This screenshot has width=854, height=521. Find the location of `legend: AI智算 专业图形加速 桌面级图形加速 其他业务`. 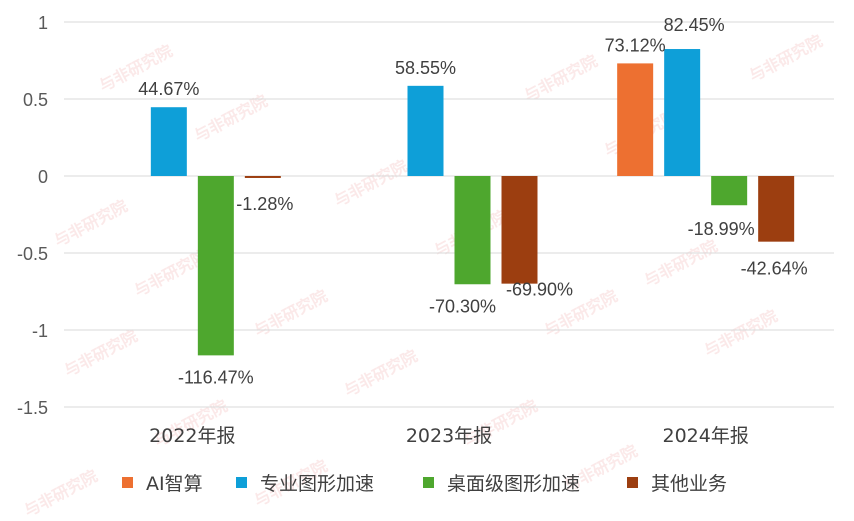

legend: AI智算 专业图形加速 桌面级图形加速 其他业务 is located at coordinates (424, 484).